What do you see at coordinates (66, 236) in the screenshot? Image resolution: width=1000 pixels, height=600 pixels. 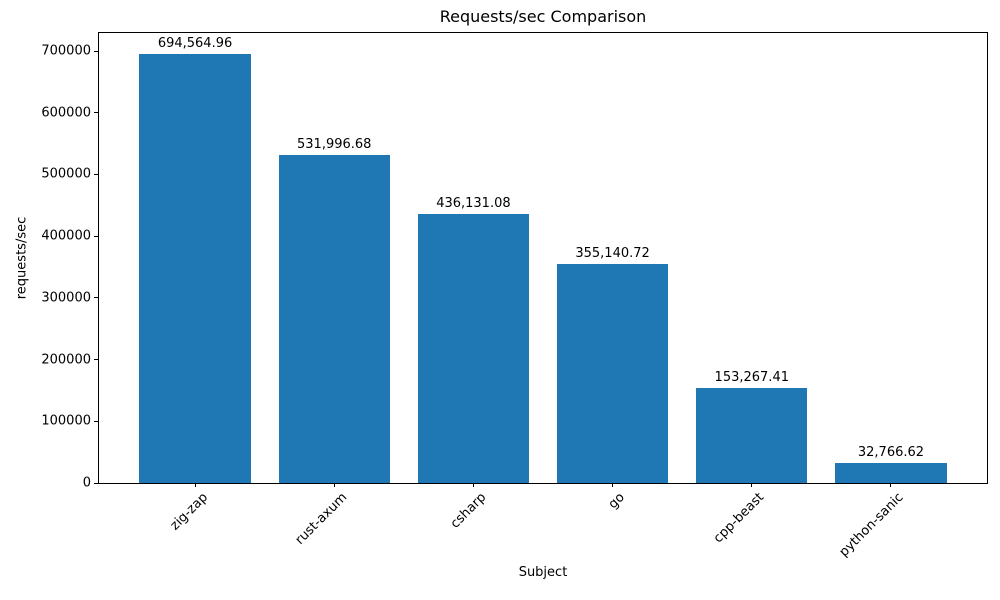 I see `y-axis-tick-label: 400000` at bounding box center [66, 236].